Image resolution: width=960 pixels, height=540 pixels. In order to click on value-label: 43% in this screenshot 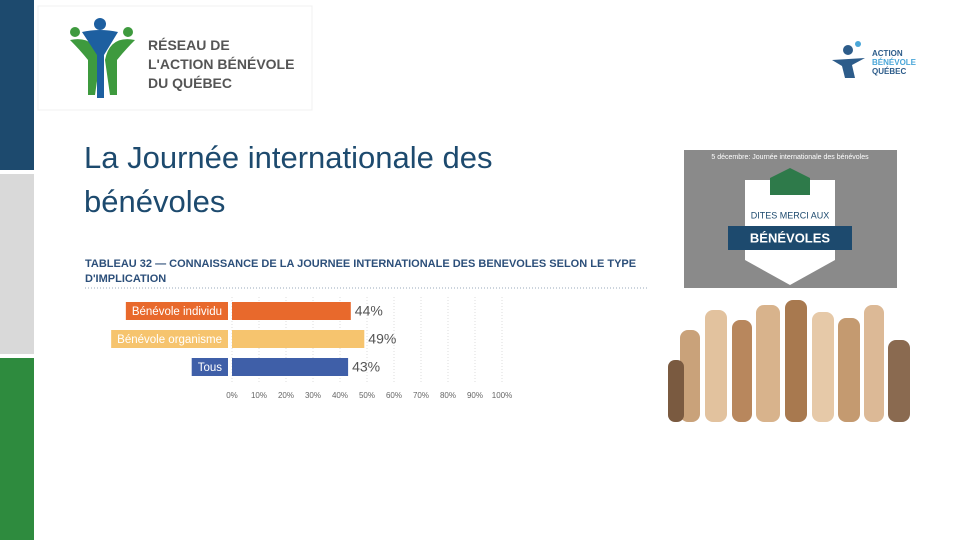, I will do `click(366, 367)`.